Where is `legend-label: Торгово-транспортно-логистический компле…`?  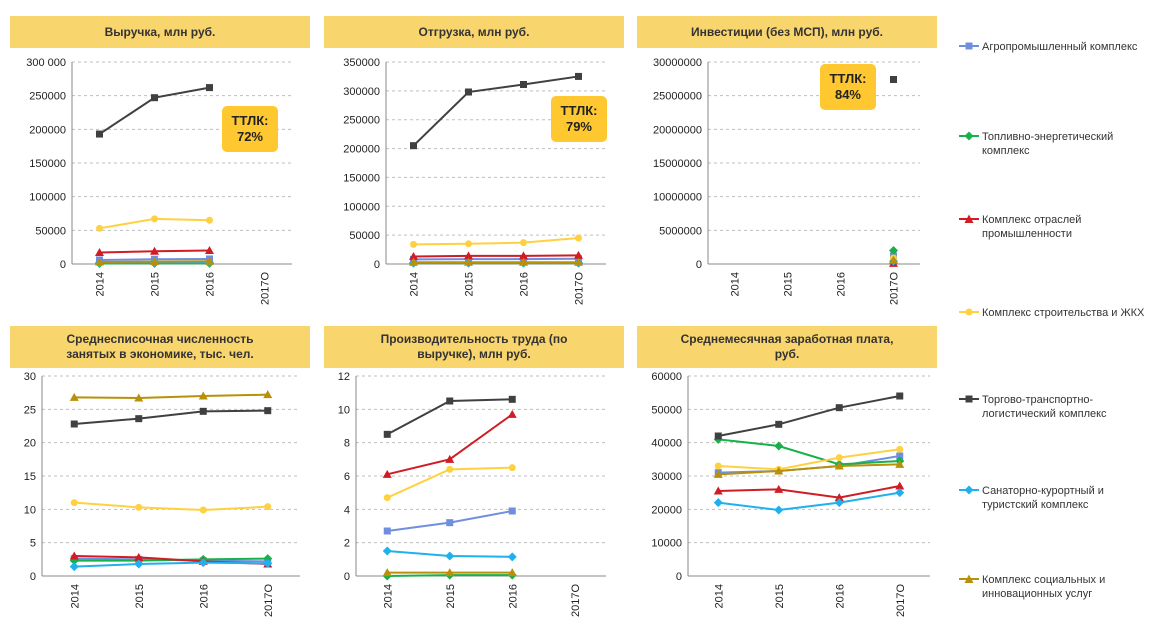 legend-label: Торгово-транспортно-логистический компле… is located at coordinates (1044, 407).